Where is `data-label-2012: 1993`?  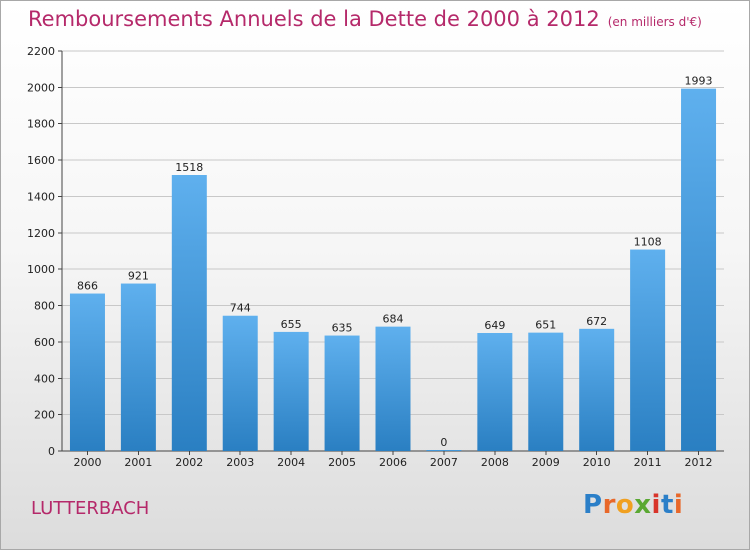 data-label-2012: 1993 is located at coordinates (699, 81).